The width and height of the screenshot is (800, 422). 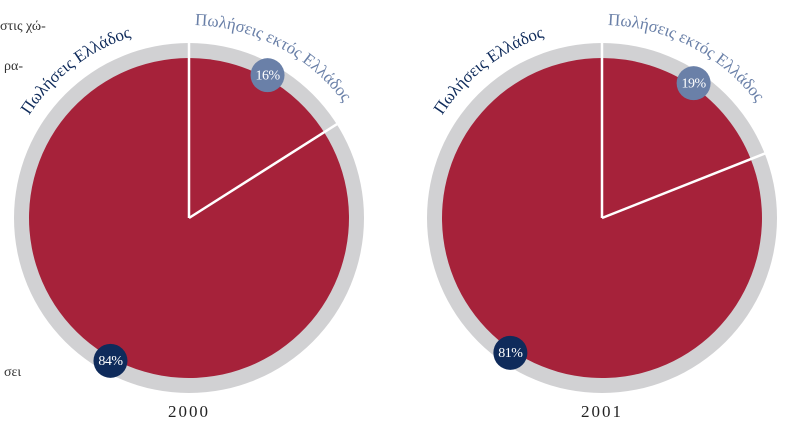 I want to click on pie-title: 2001, so click(x=602, y=411).